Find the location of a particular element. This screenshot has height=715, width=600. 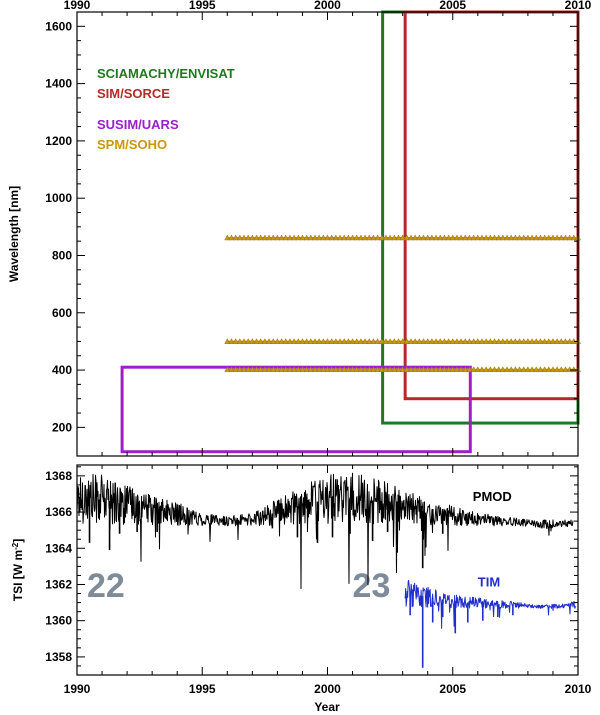

top-x-tick-label: 1995 is located at coordinates (202, 6).